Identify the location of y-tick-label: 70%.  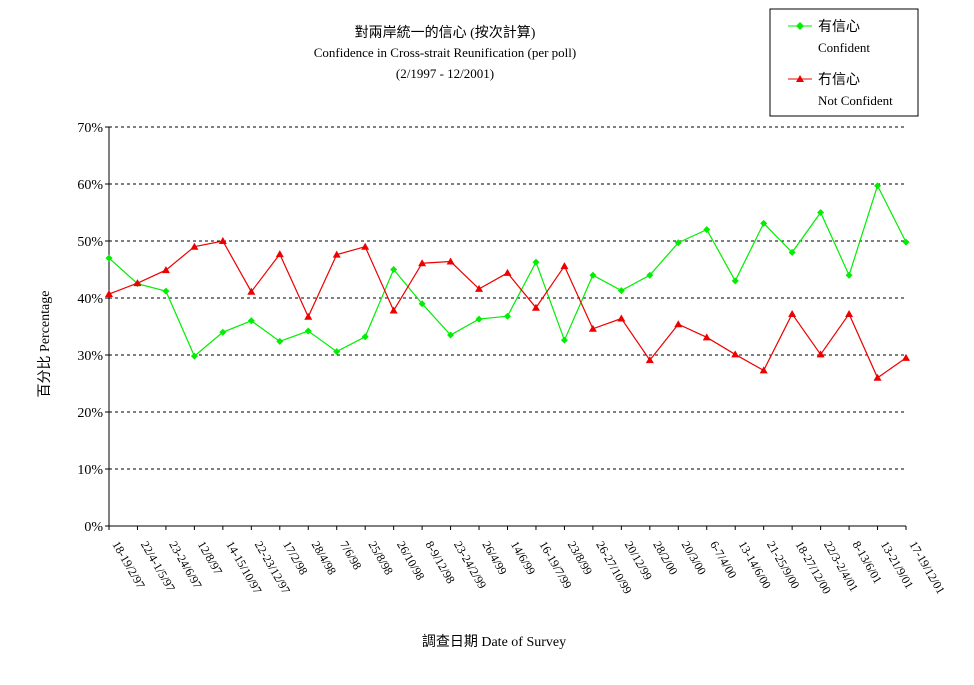
(90, 128).